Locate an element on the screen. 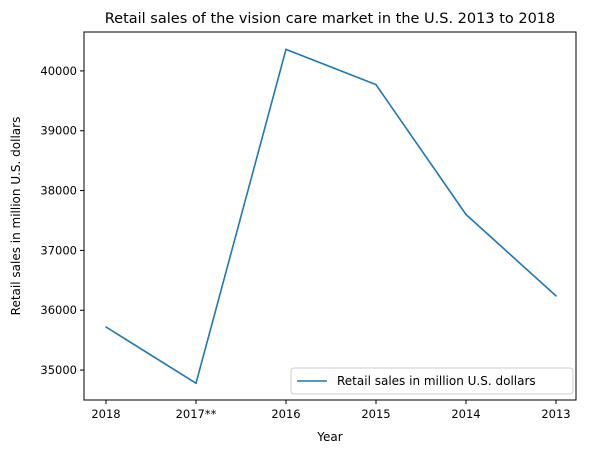 The width and height of the screenshot is (599, 455). legend-label: Retail sales in million U.S. dollars is located at coordinates (436, 381).